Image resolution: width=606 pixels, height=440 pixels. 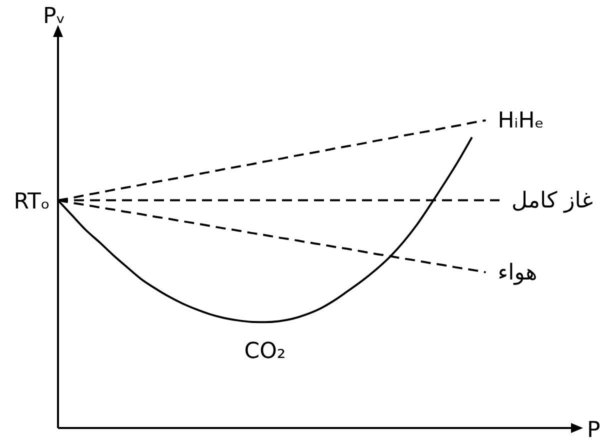 I want to click on series-label: CO₂, so click(x=265, y=351).